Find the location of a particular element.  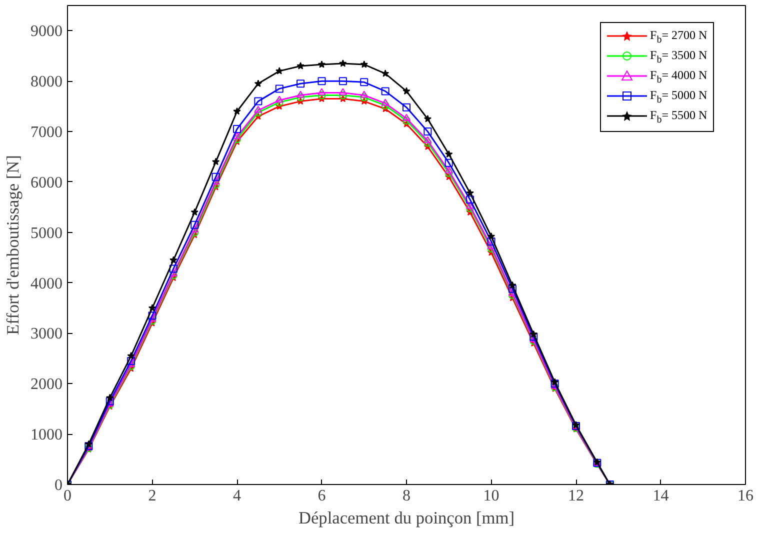

legend-label: F$_{b}$= 2700 N is located at coordinates (679, 37).